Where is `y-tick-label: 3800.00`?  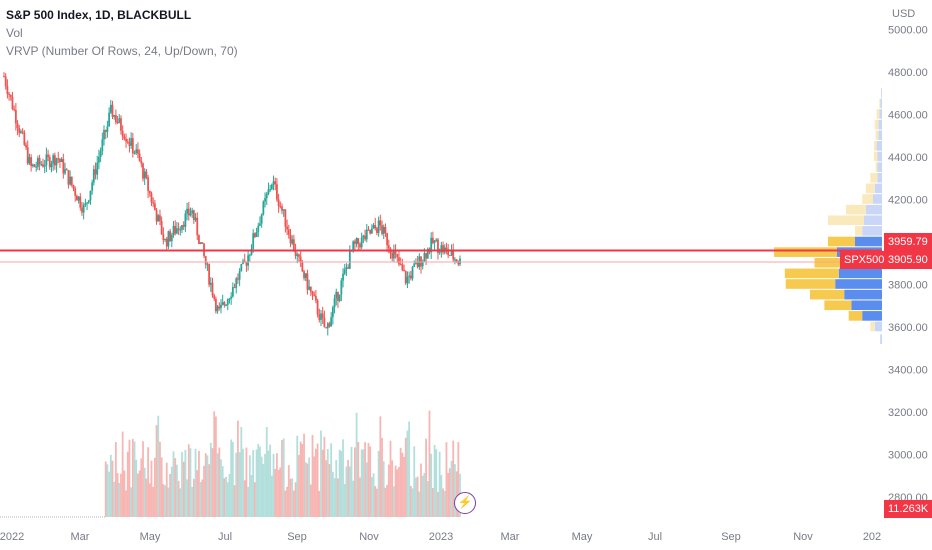 y-tick-label: 3800.00 is located at coordinates (908, 286).